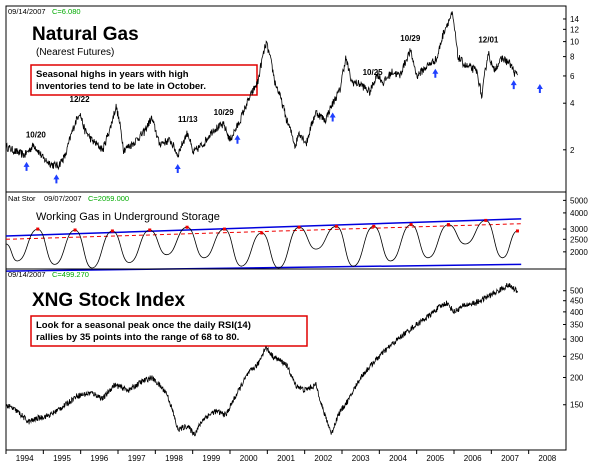 The height and width of the screenshot is (468, 600). I want to click on storage-y-tick-label: 3000, so click(579, 229).